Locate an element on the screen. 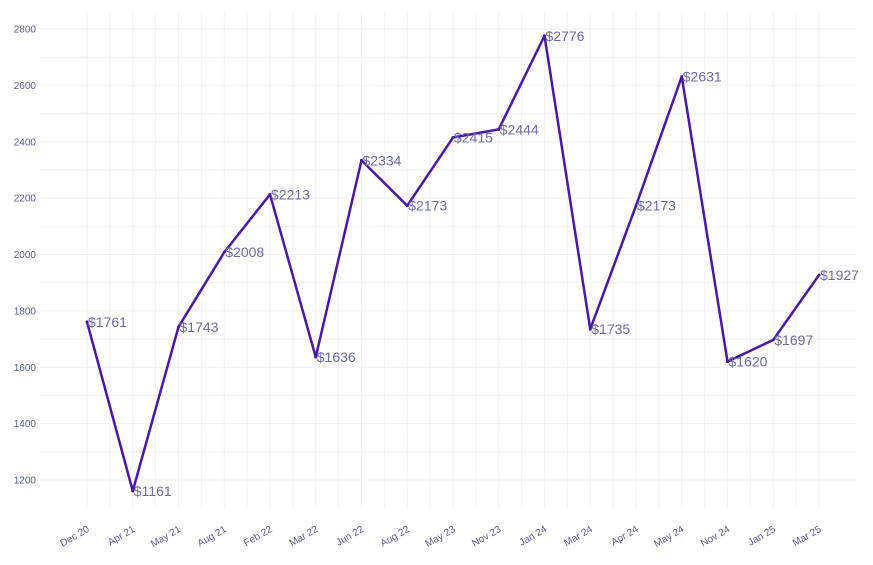  x-tick-label: Jan 24 is located at coordinates (533, 536).